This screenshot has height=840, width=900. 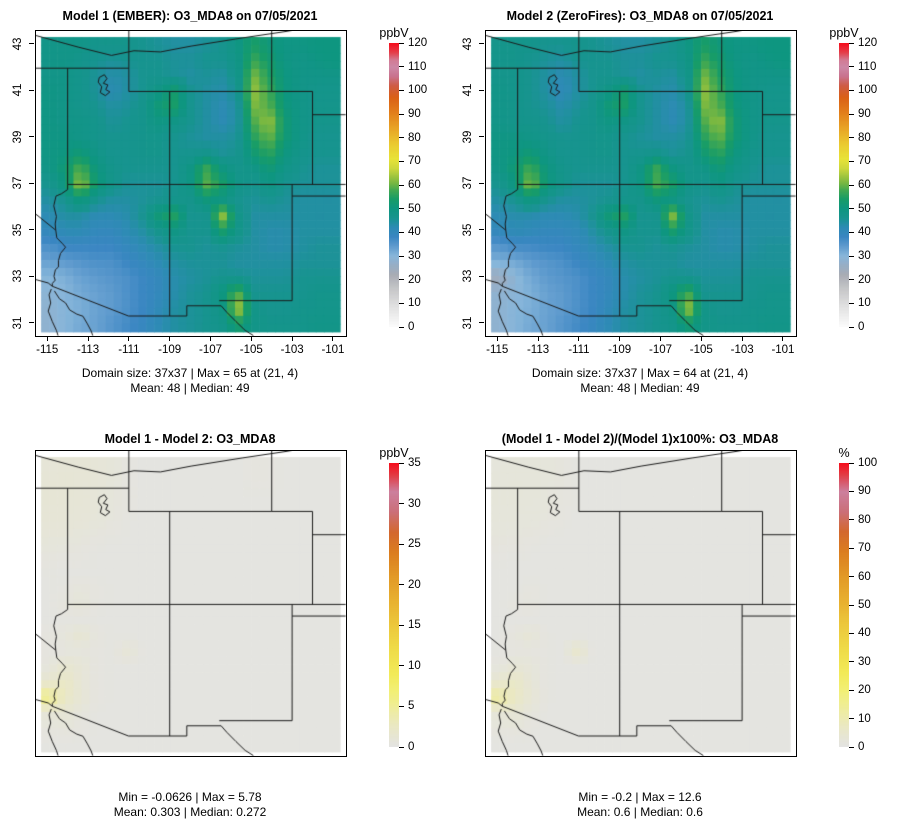 I want to click on map-plotbox-model2, so click(x=641, y=183).